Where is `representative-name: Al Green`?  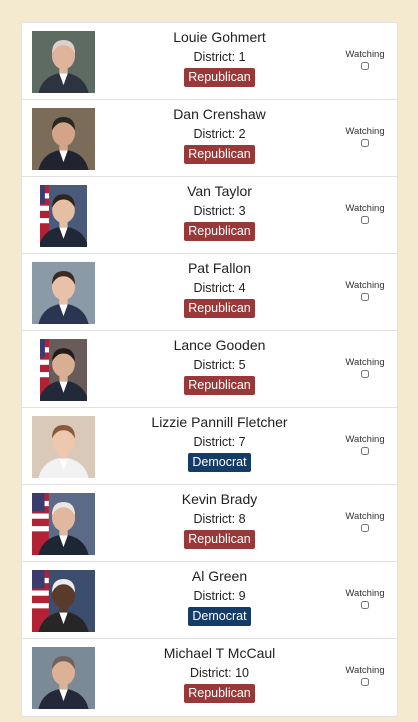
representative-name: Al Green is located at coordinates (219, 576).